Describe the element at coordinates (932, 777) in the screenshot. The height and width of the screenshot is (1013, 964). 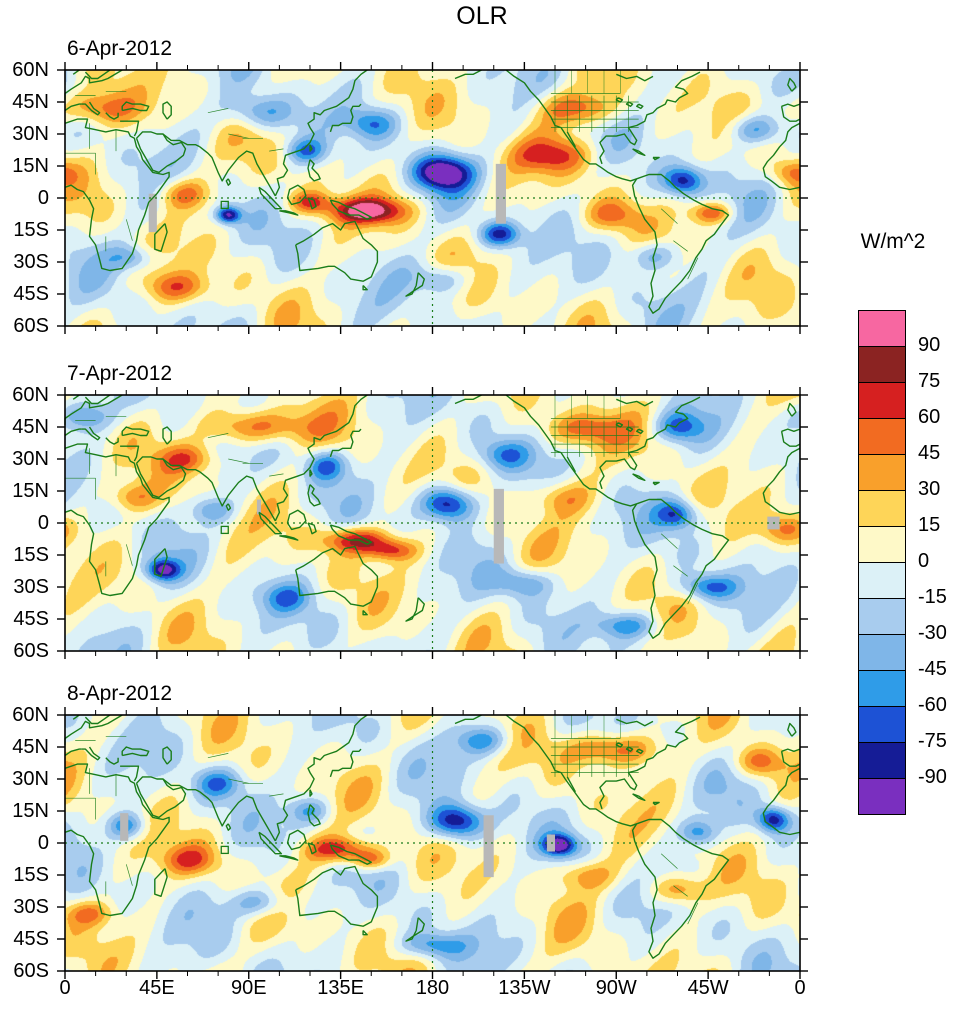
I see `colorbar-tick-label: -90` at that location.